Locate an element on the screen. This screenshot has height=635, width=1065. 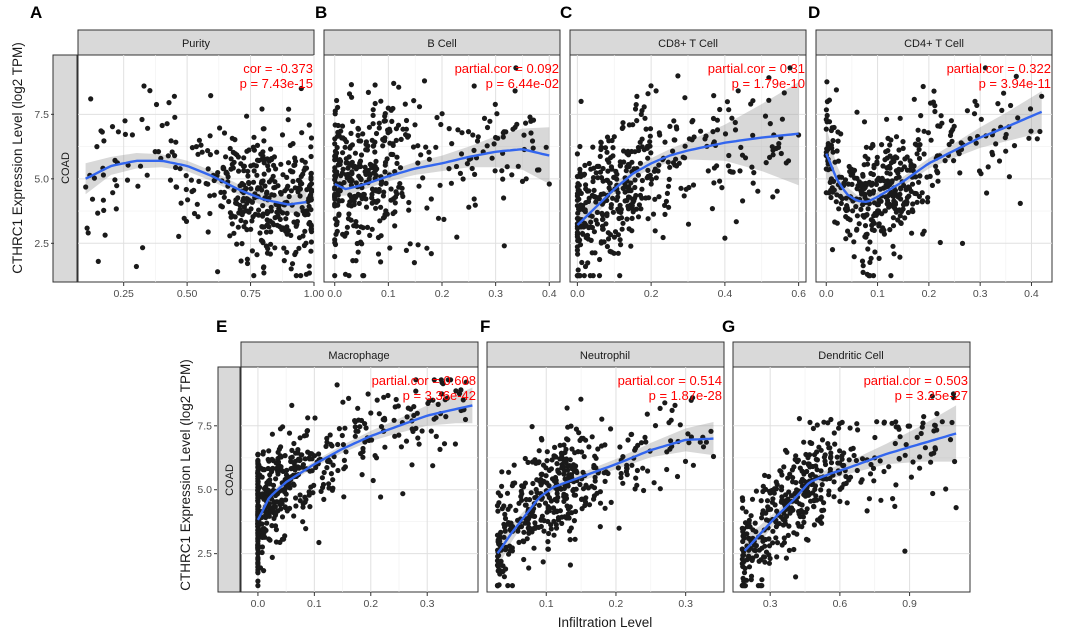
x-tick-label-purity: 0.25 is located at coordinates (123, 294).